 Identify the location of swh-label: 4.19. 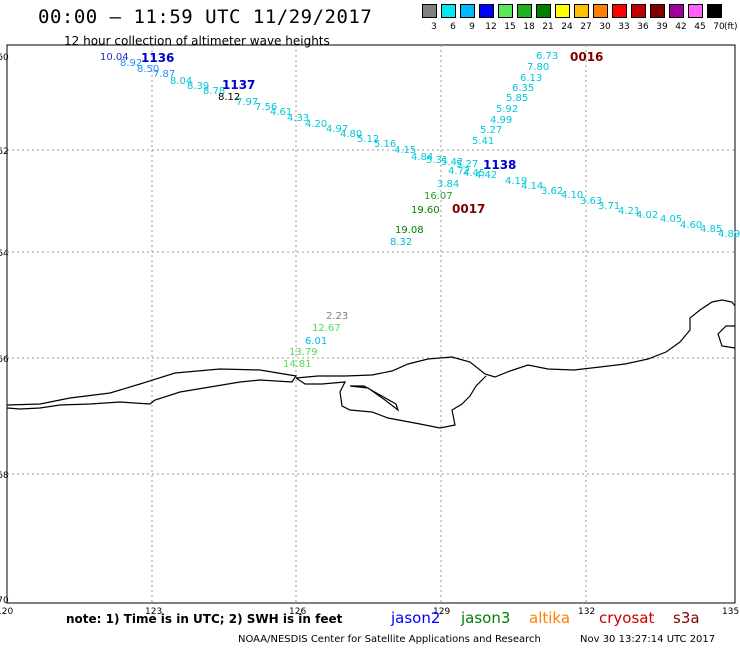
(516, 181).